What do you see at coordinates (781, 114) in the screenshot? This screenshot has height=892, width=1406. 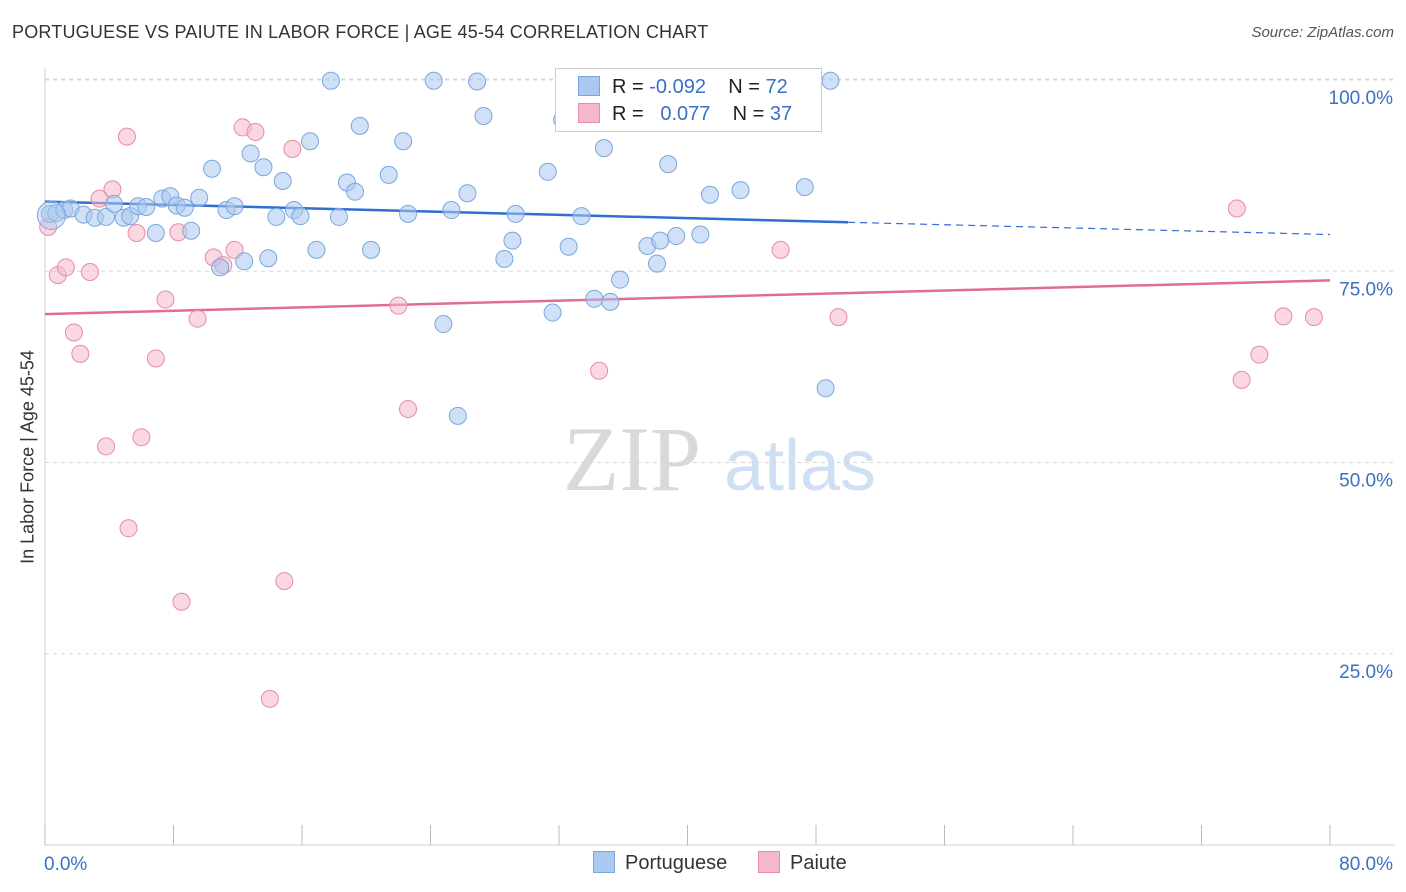 I see `legend-n-value: 37` at bounding box center [781, 114].